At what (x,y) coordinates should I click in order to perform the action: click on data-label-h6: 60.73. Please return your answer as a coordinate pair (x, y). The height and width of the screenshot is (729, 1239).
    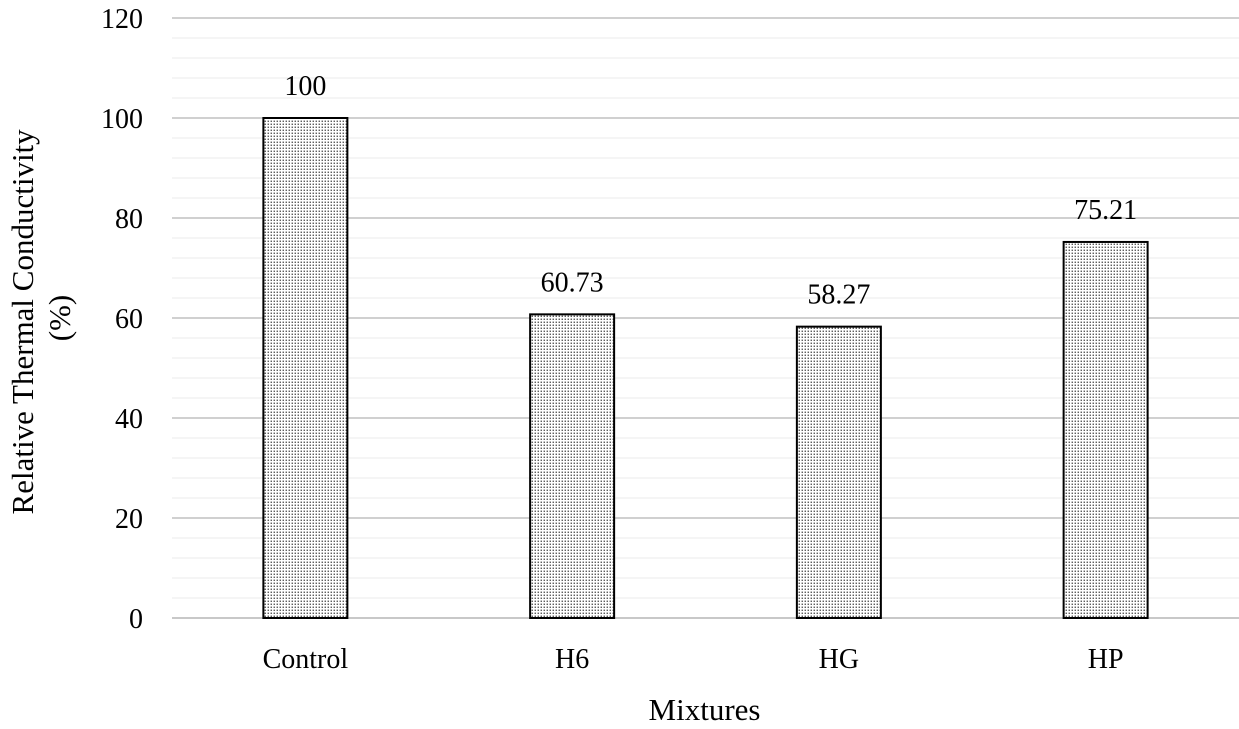
    Looking at the image, I should click on (572, 282).